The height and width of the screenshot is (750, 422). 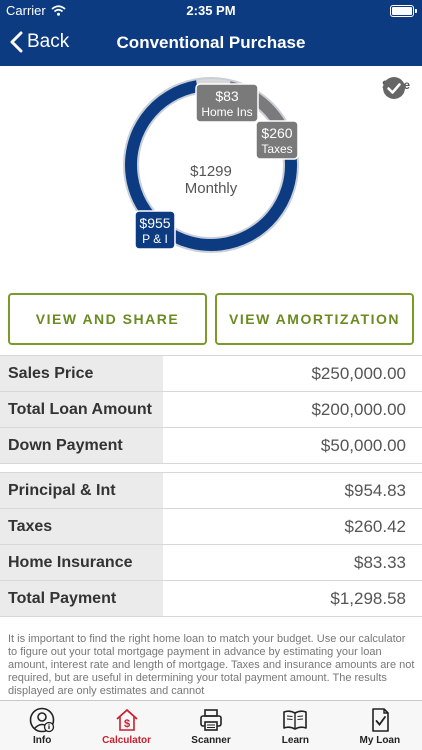 I want to click on page-title: Conventional Purchase, so click(x=211, y=42).